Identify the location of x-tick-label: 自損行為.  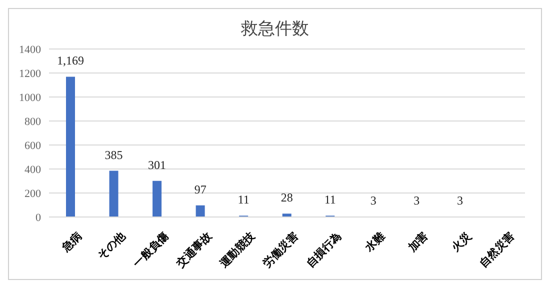
(324, 250).